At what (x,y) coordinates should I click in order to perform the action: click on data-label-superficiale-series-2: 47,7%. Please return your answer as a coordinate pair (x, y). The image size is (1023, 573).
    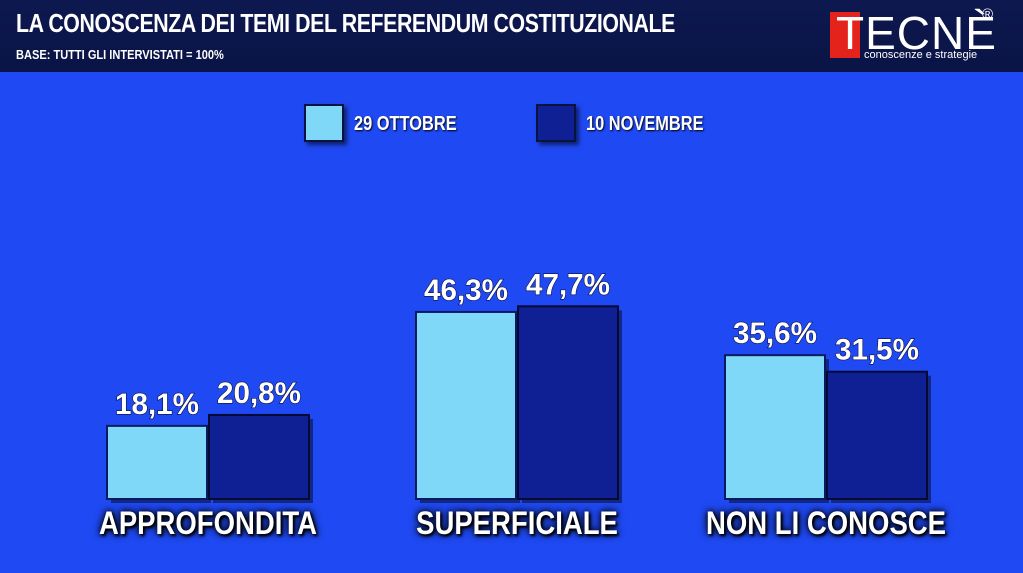
    Looking at the image, I should click on (568, 284).